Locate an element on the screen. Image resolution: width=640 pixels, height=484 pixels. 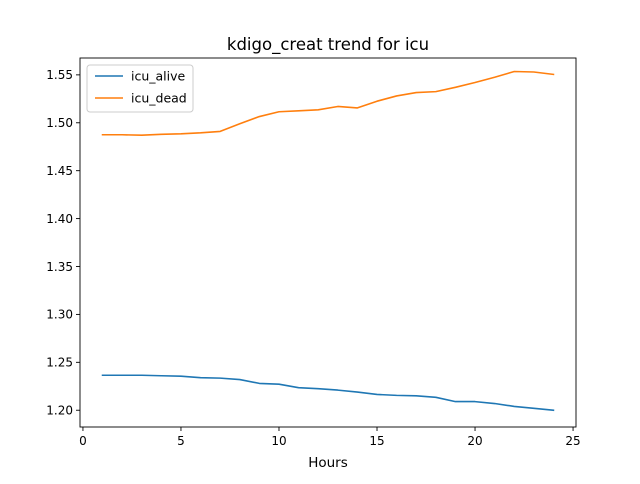
legend: icu_alive icu_dead is located at coordinates (140, 88).